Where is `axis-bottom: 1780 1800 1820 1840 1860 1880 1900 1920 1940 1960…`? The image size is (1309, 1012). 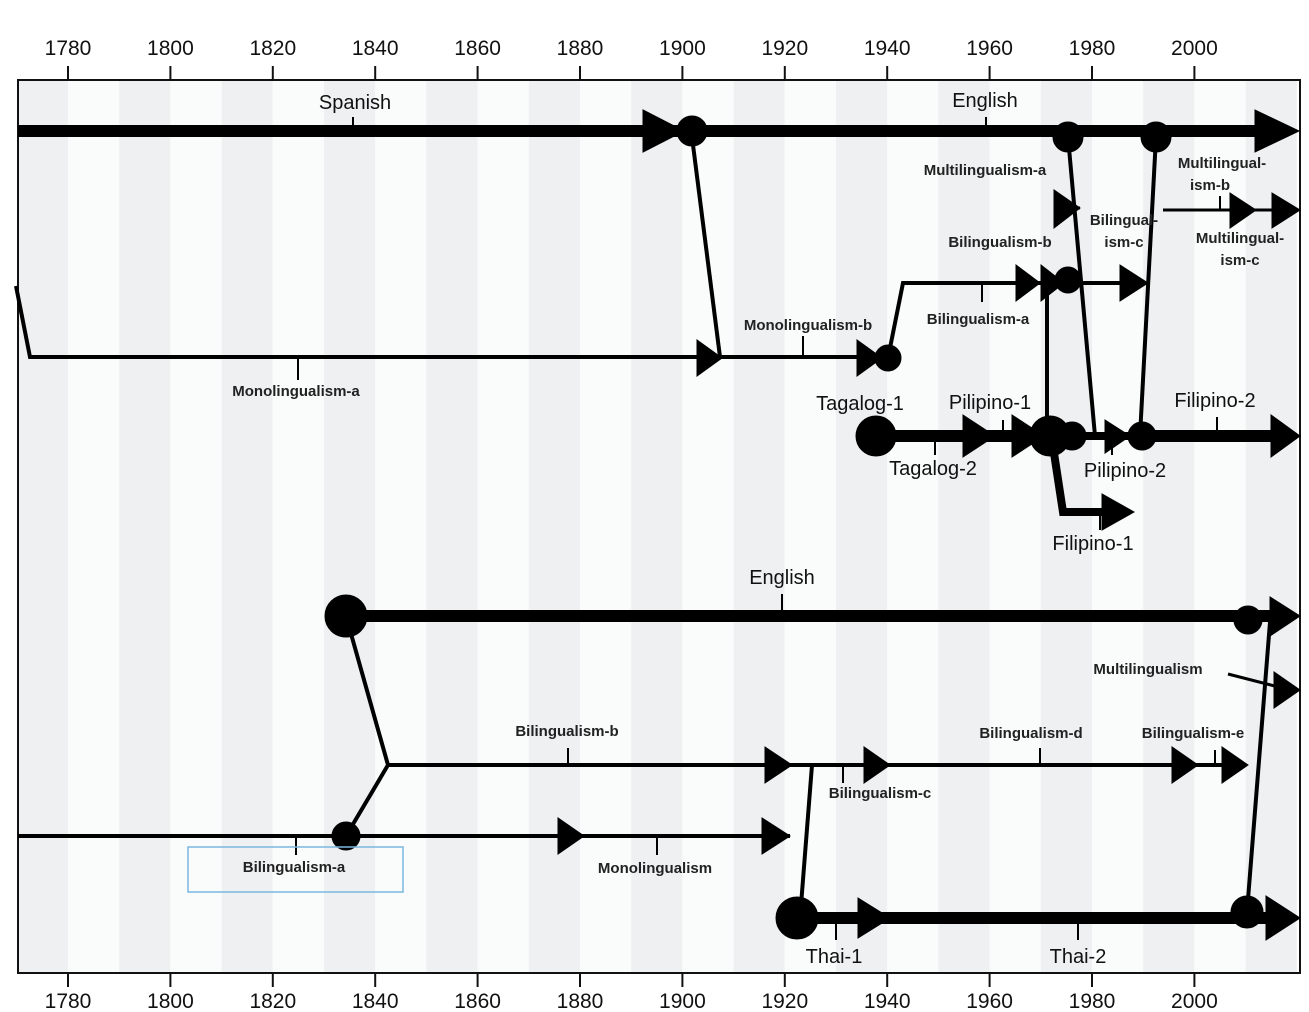 axis-bottom: 1780 1800 1820 1840 1860 1880 1900 1920 1940 1960… is located at coordinates (631, 992).